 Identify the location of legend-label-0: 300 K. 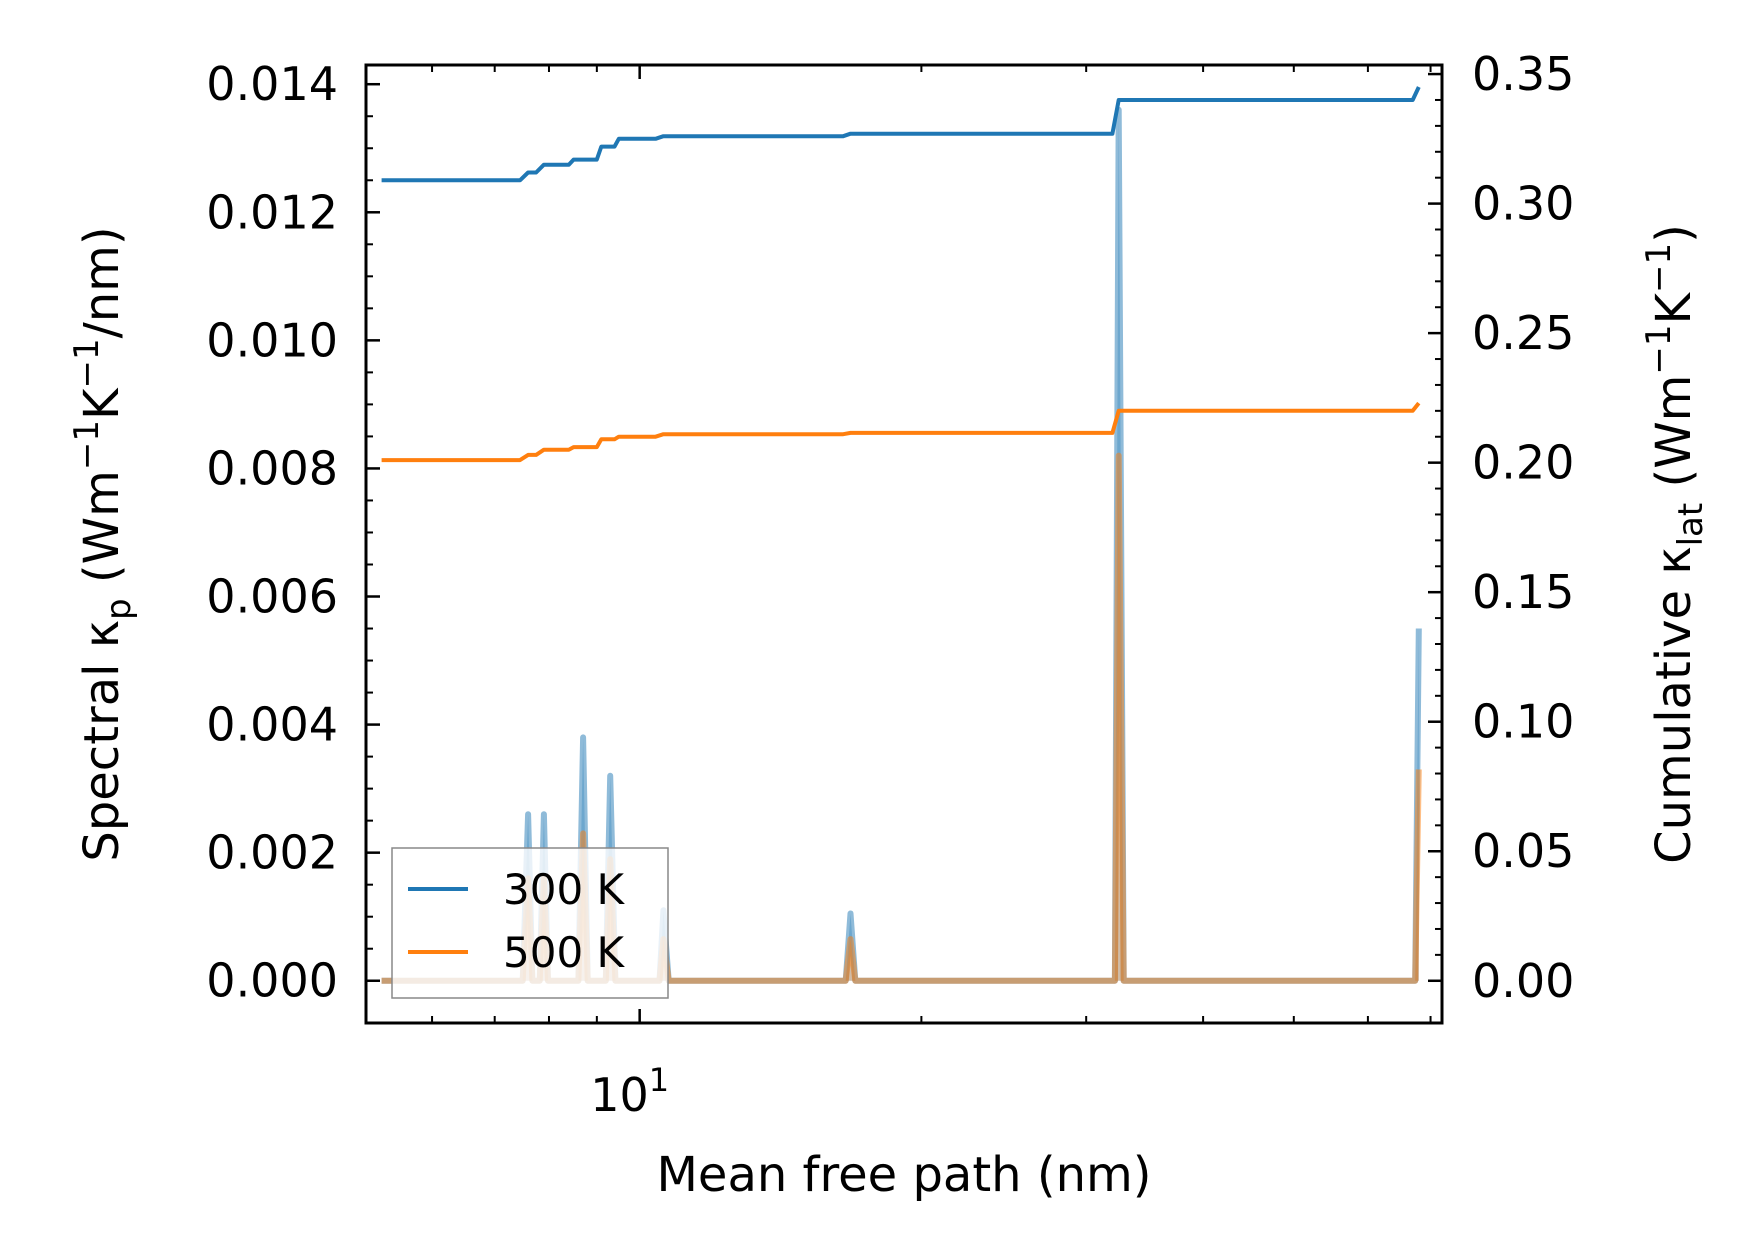
(564, 889).